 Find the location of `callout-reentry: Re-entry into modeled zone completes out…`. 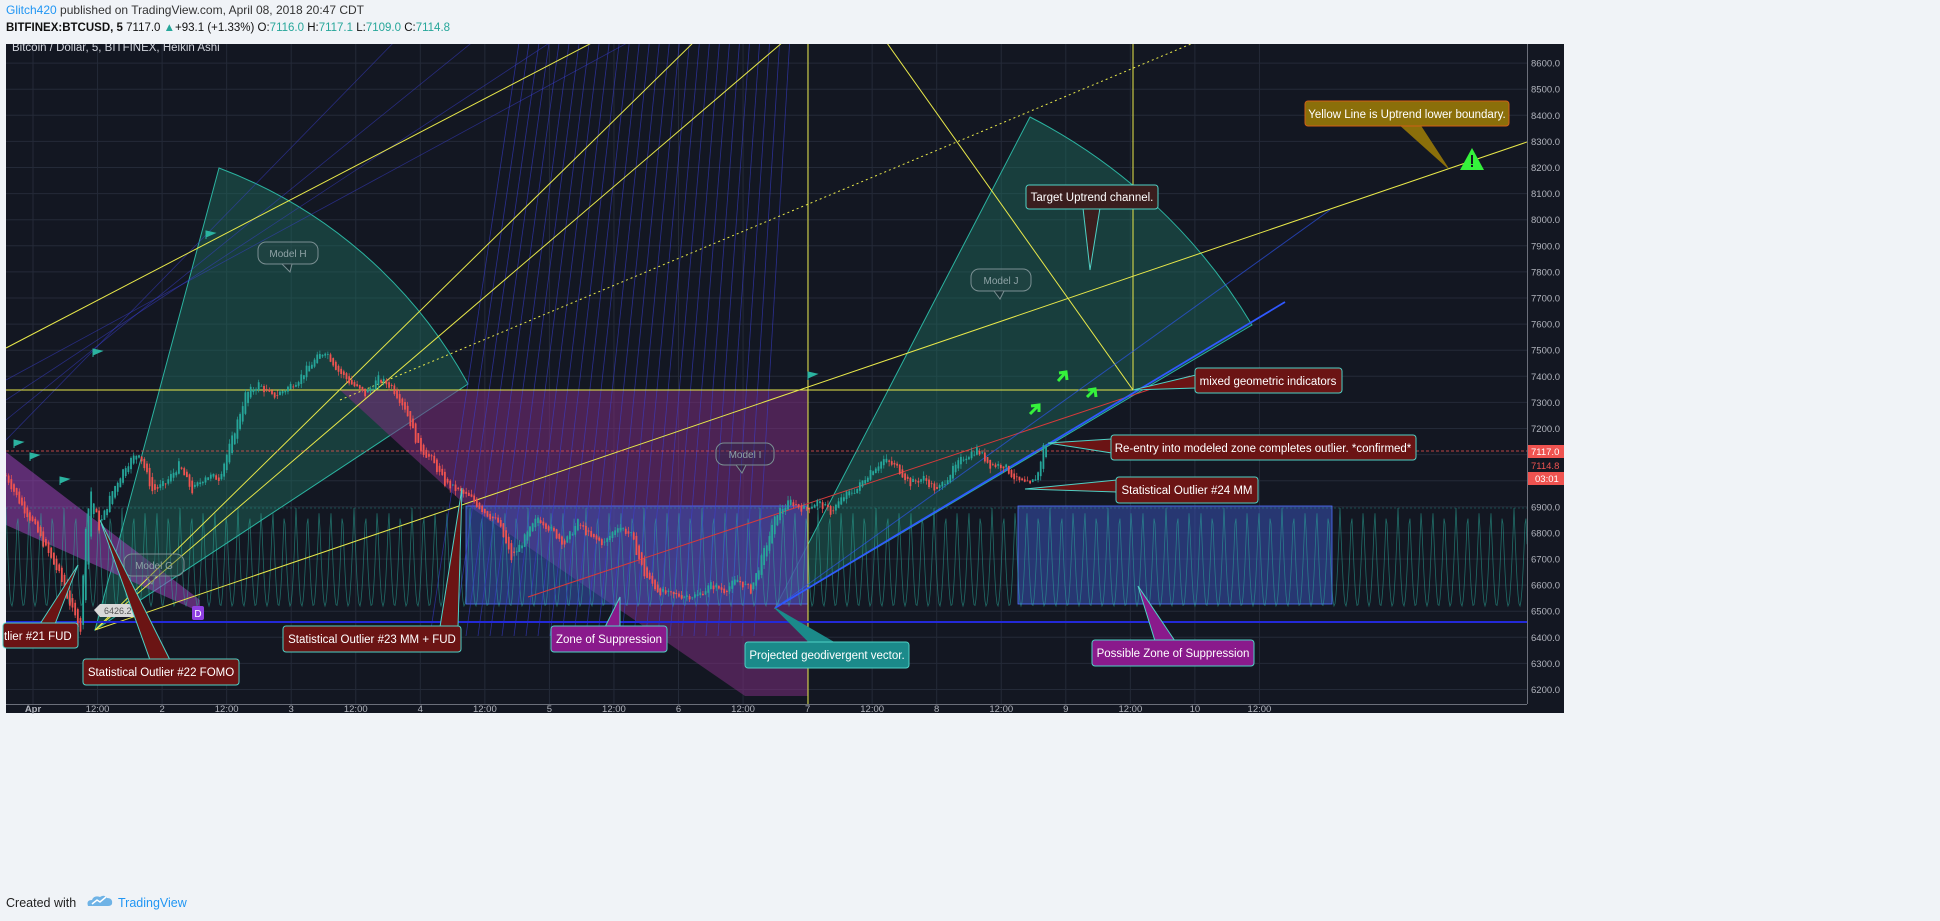

callout-reentry: Re-entry into modeled zone completes out… is located at coordinates (1232, 447).